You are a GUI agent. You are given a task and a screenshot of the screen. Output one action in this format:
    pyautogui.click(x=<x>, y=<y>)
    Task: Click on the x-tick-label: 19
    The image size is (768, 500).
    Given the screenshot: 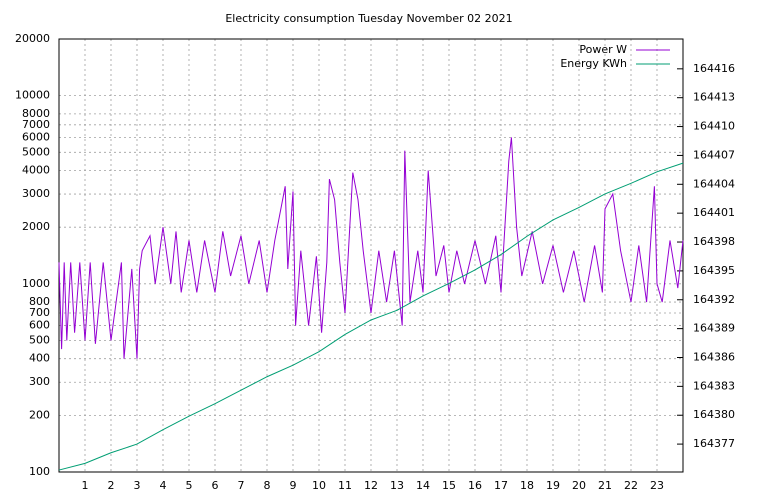 What is the action you would take?
    pyautogui.click(x=553, y=485)
    